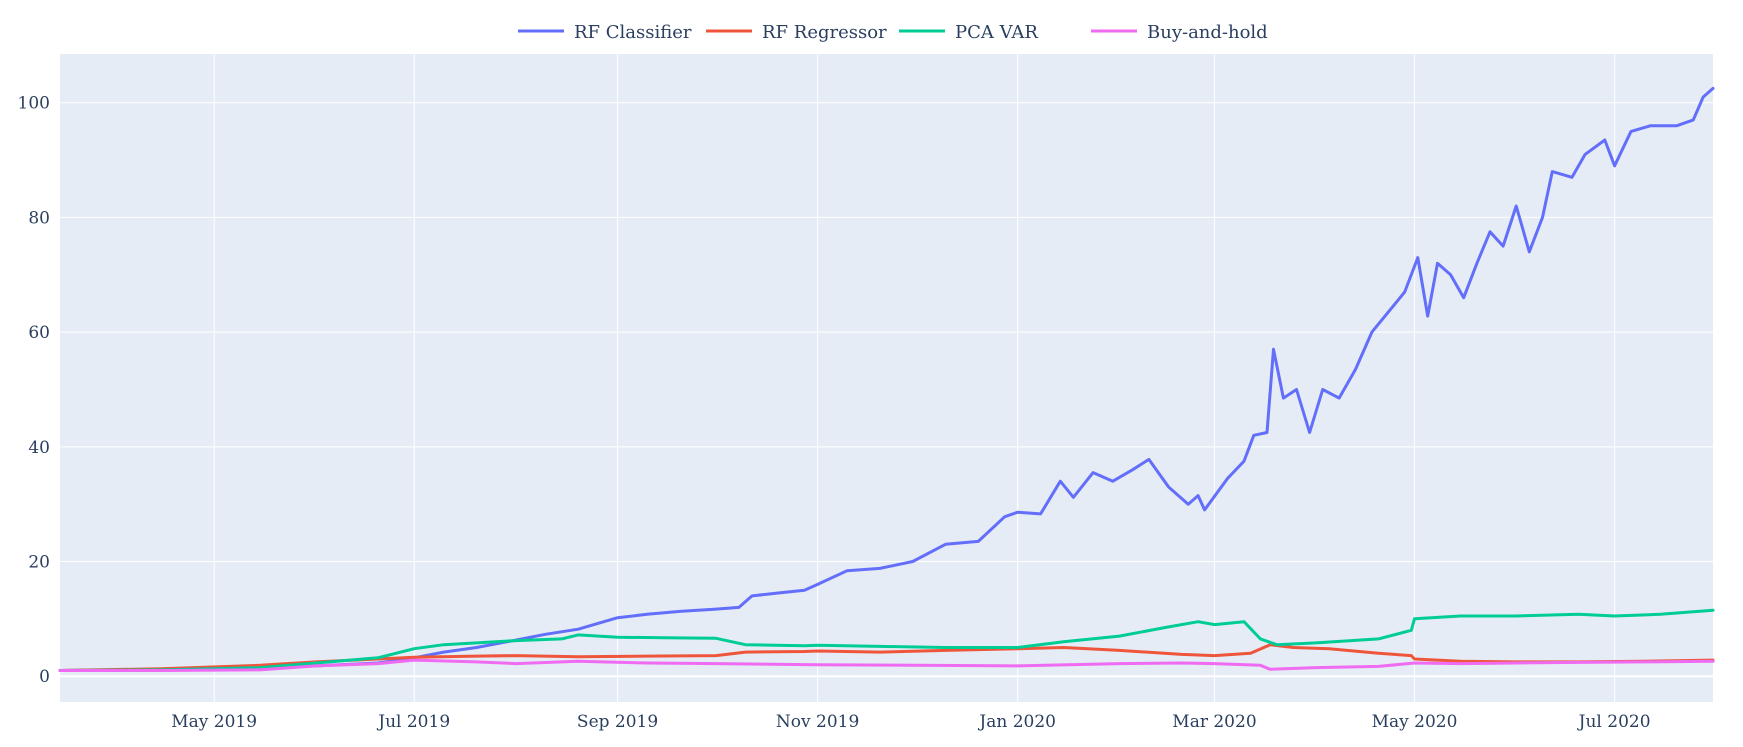 This screenshot has height=747, width=1743. I want to click on series-line-buy-and-hold, so click(886, 665).